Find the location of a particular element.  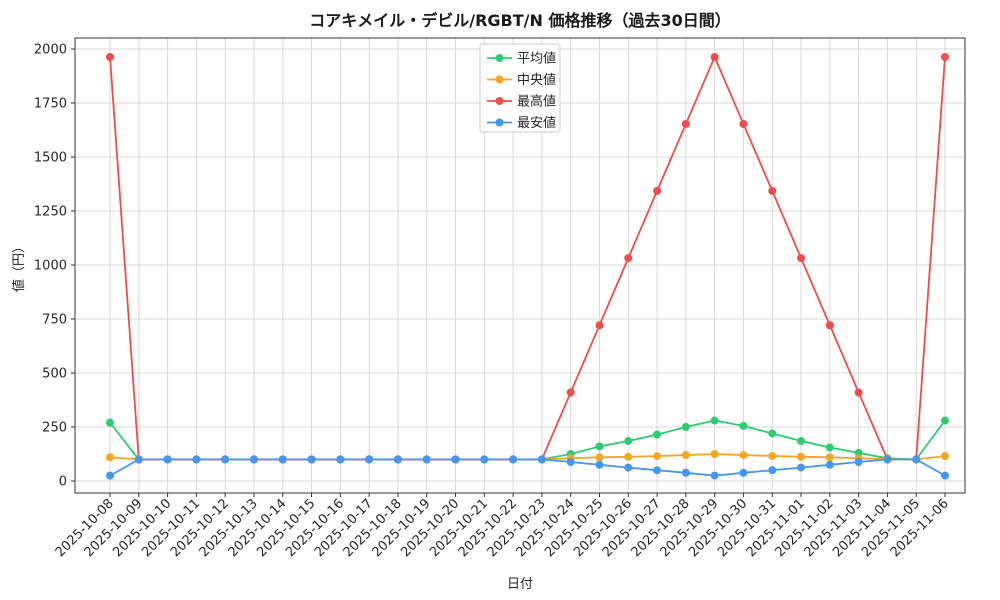

chart-title: コアキメイル・デビル/RGBT/N 価格推移（過去30日間） is located at coordinates (519, 20).